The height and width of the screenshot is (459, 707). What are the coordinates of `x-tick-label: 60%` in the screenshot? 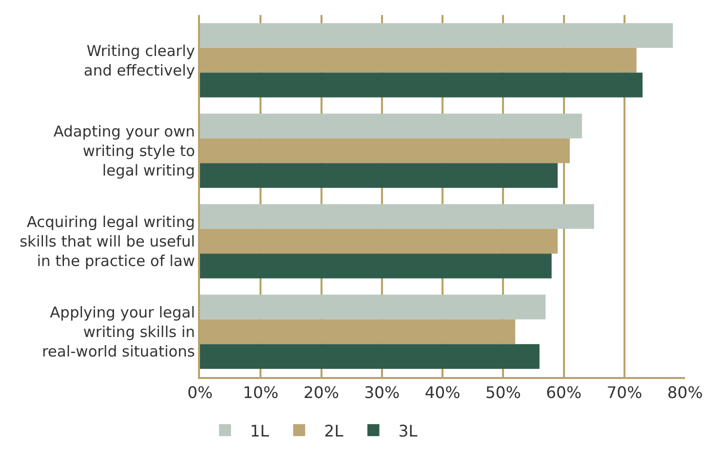 It's located at (564, 392).